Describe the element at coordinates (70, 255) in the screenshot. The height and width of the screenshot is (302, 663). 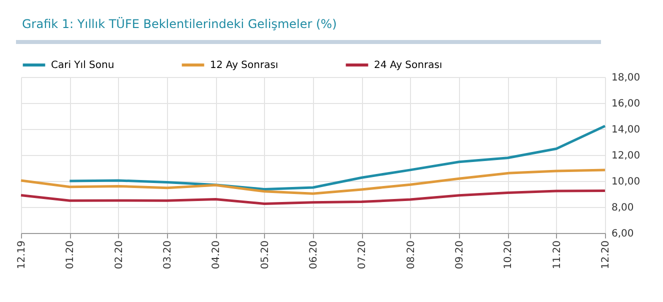
I see `x-tick-label: 01.20` at that location.